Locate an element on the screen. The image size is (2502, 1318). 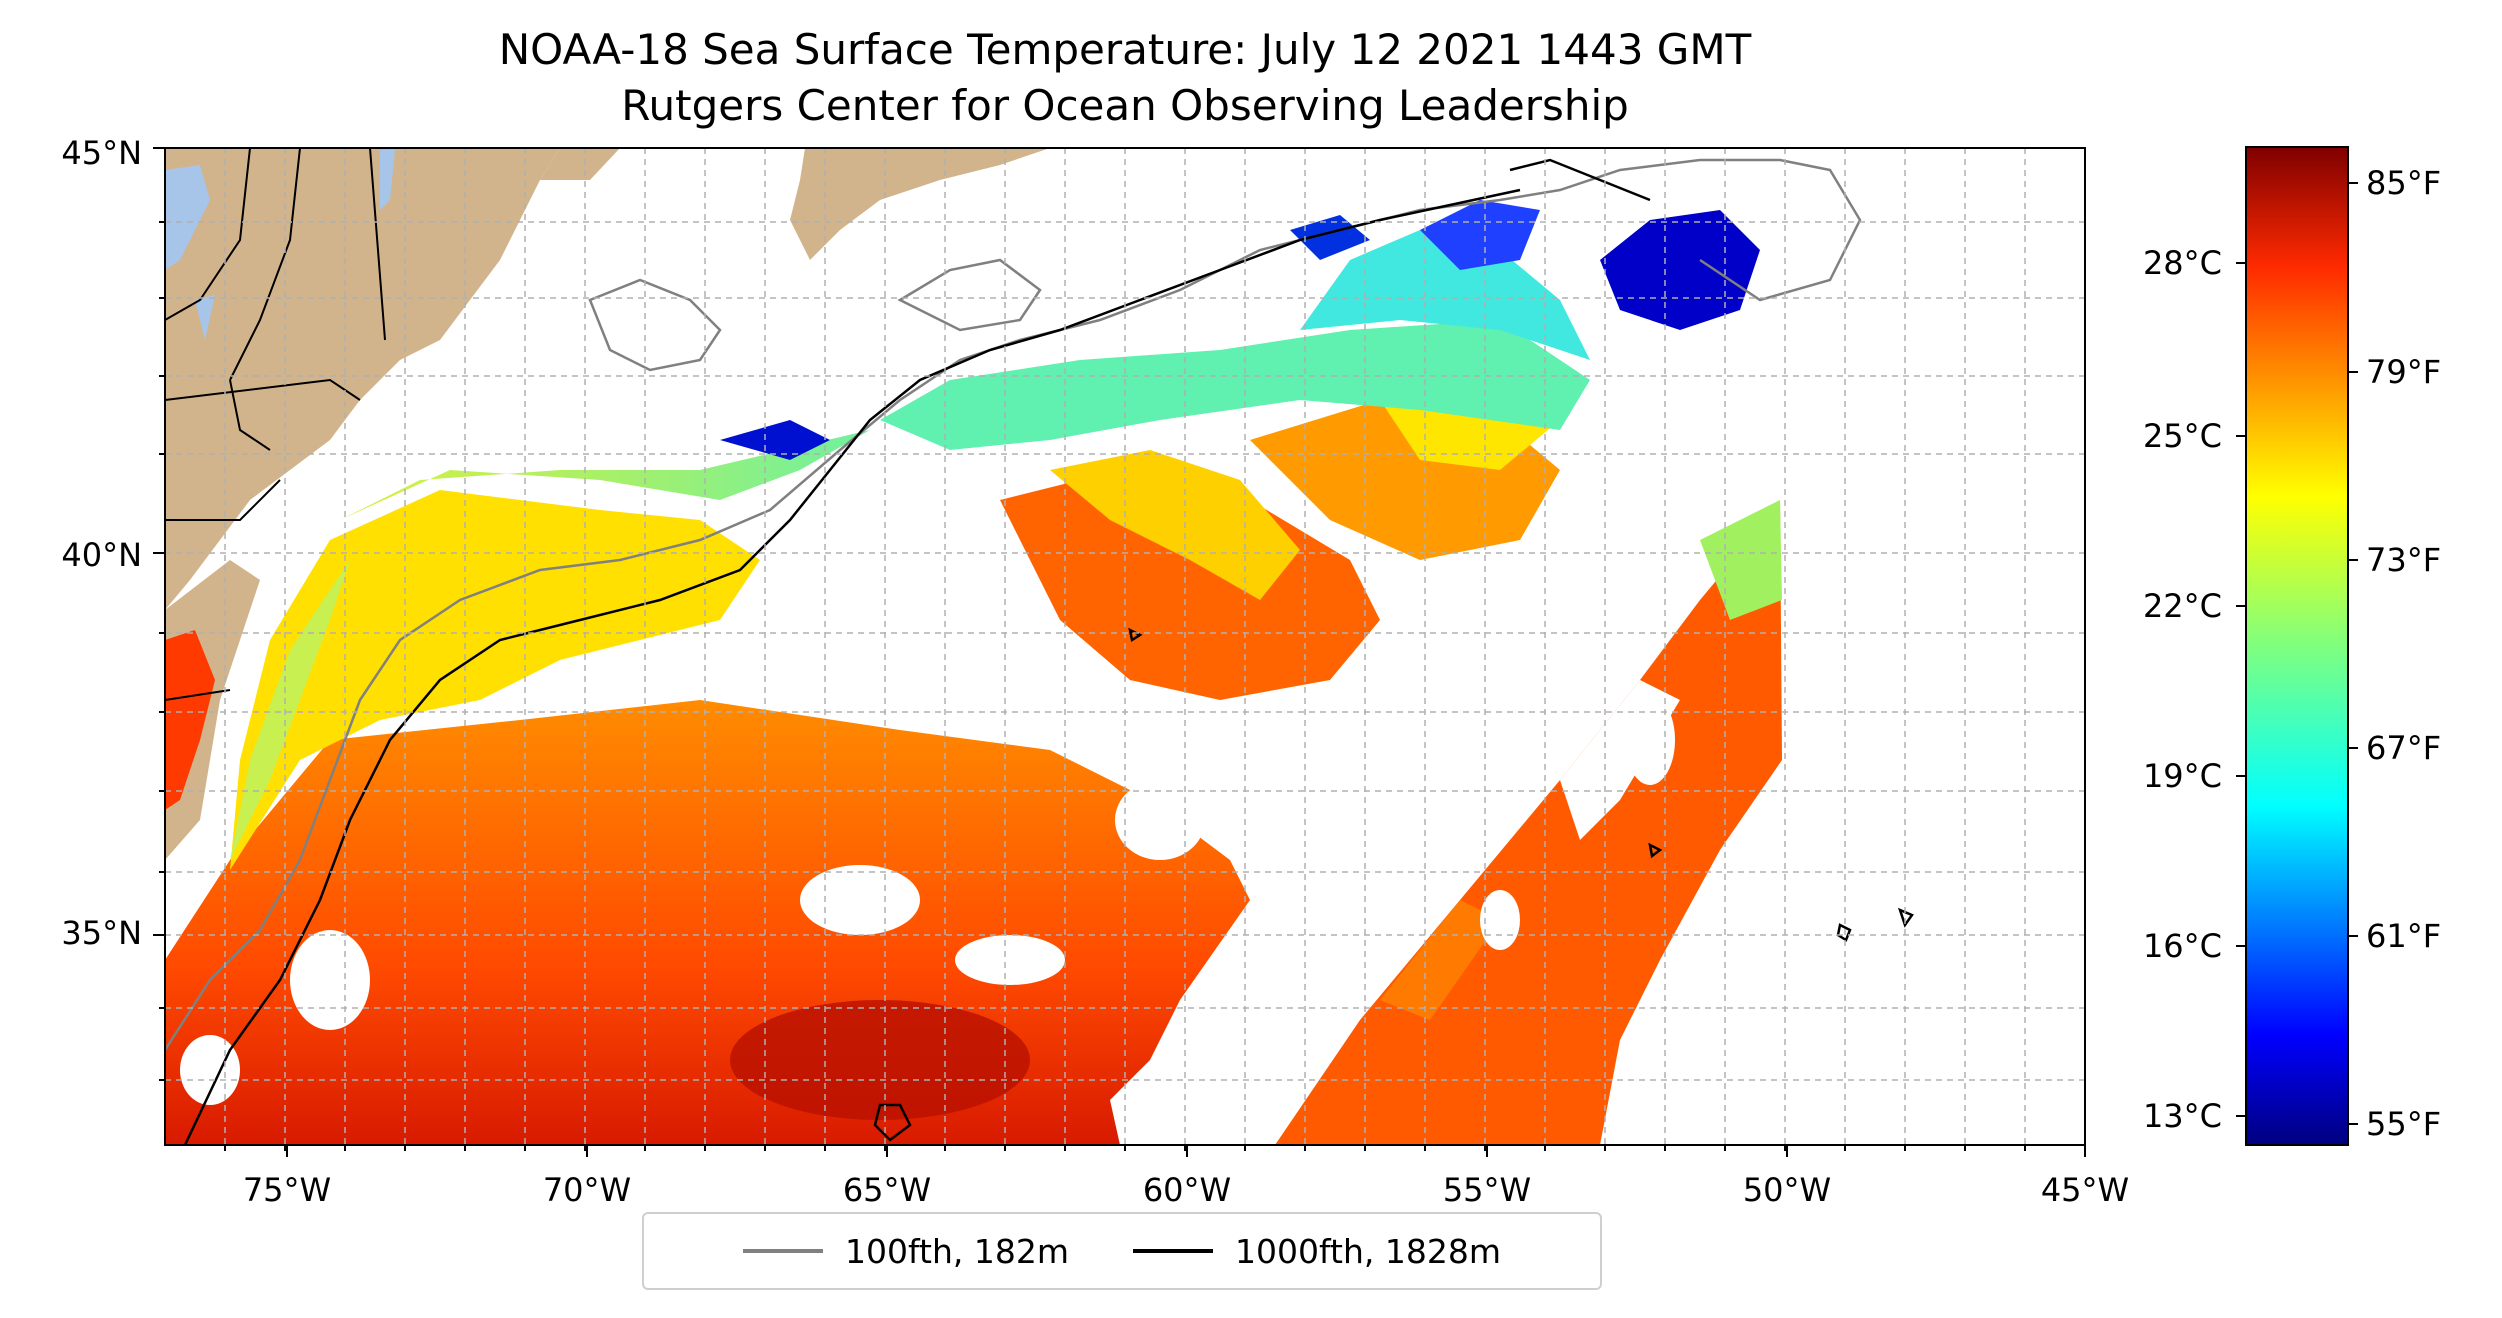
cb-fahrenheit-61: 61°F is located at coordinates (2404, 936).